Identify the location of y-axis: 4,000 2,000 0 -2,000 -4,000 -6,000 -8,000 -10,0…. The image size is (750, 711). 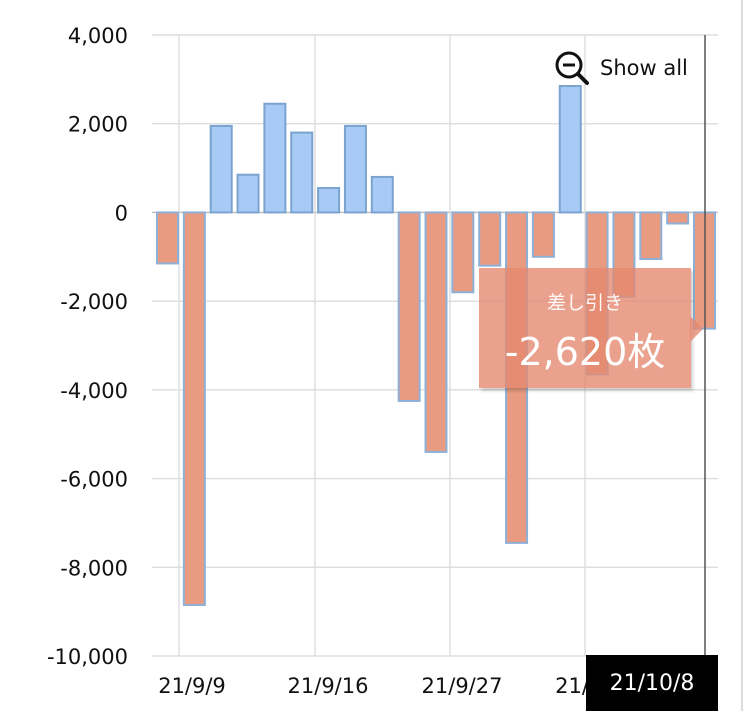
(87, 346).